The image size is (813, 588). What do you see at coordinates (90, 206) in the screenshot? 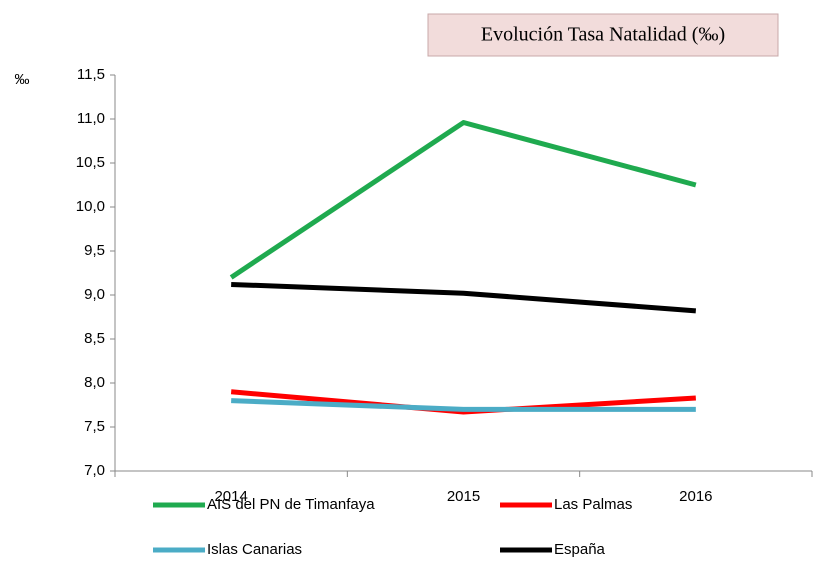
I see `y-tick-label: 10,0` at bounding box center [90, 206].